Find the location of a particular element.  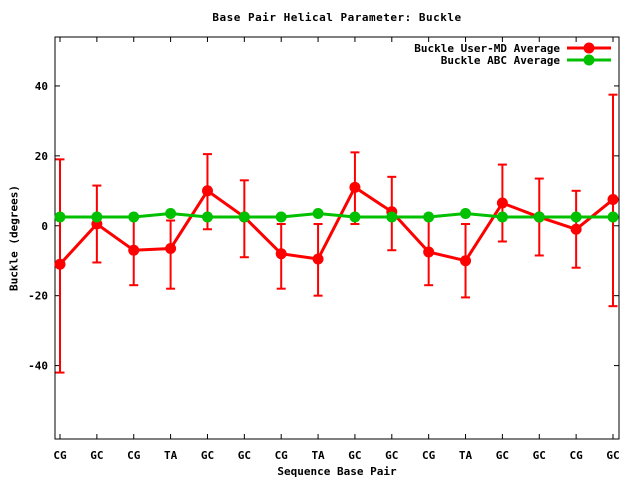

y-tick-label: -20 is located at coordinates (38, 296).